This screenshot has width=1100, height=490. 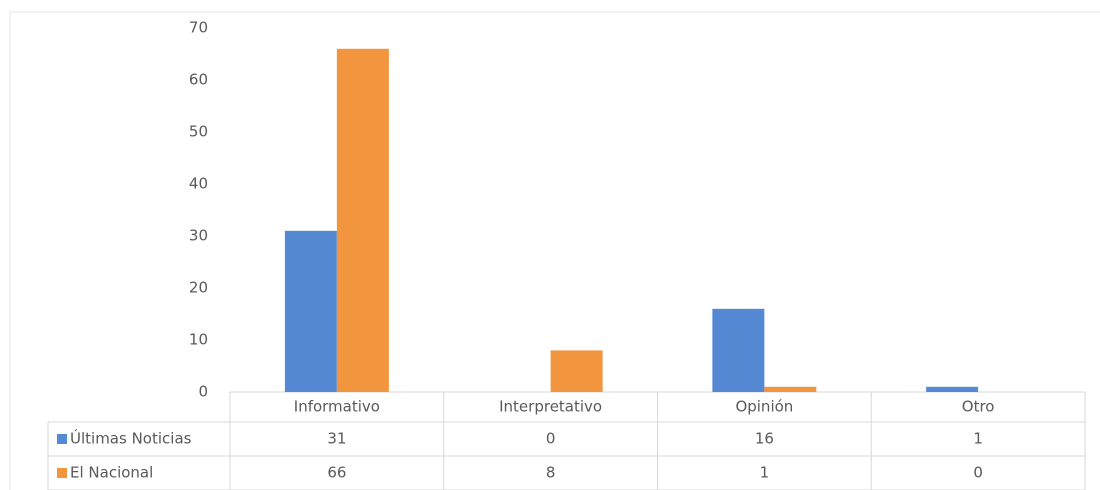 What do you see at coordinates (198, 132) in the screenshot?
I see `y-tick-label: 50` at bounding box center [198, 132].